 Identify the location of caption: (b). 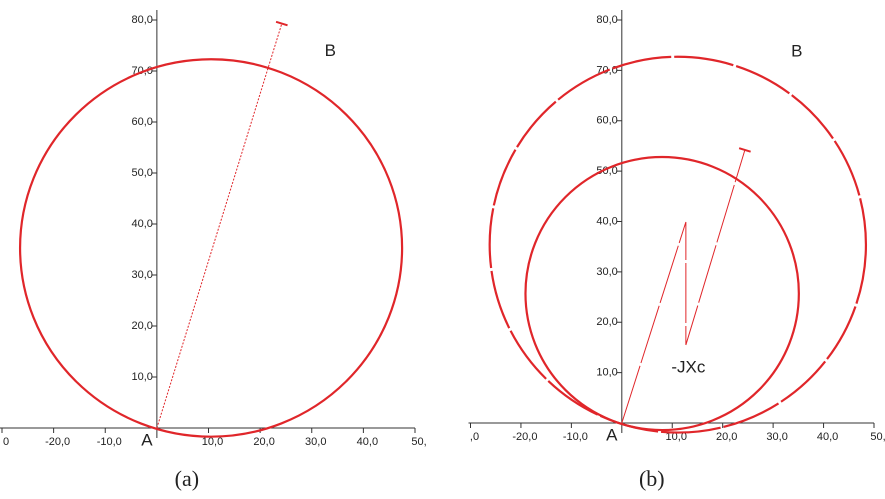
(652, 478).